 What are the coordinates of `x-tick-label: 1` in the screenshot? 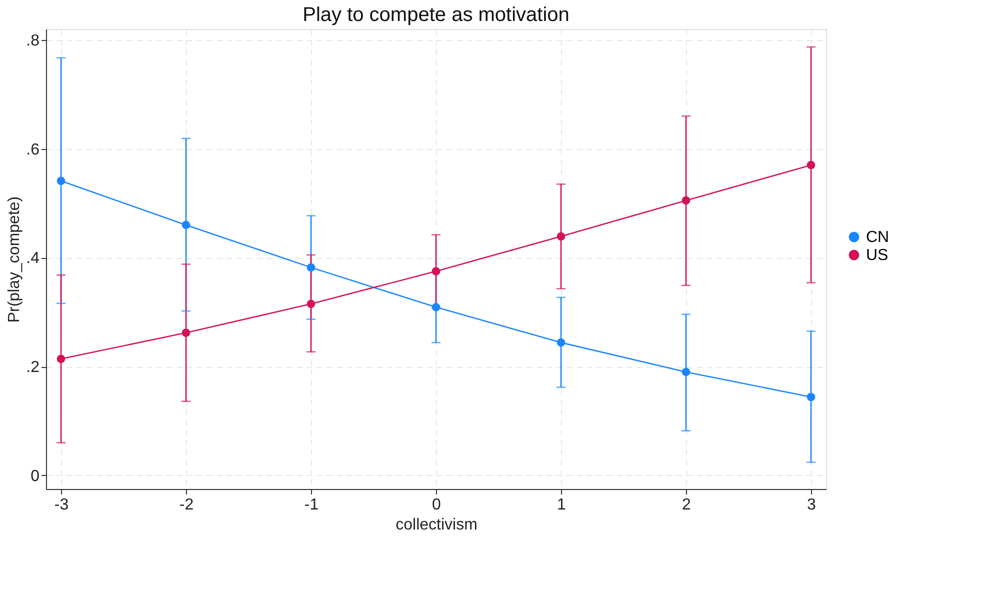 It's located at (561, 505).